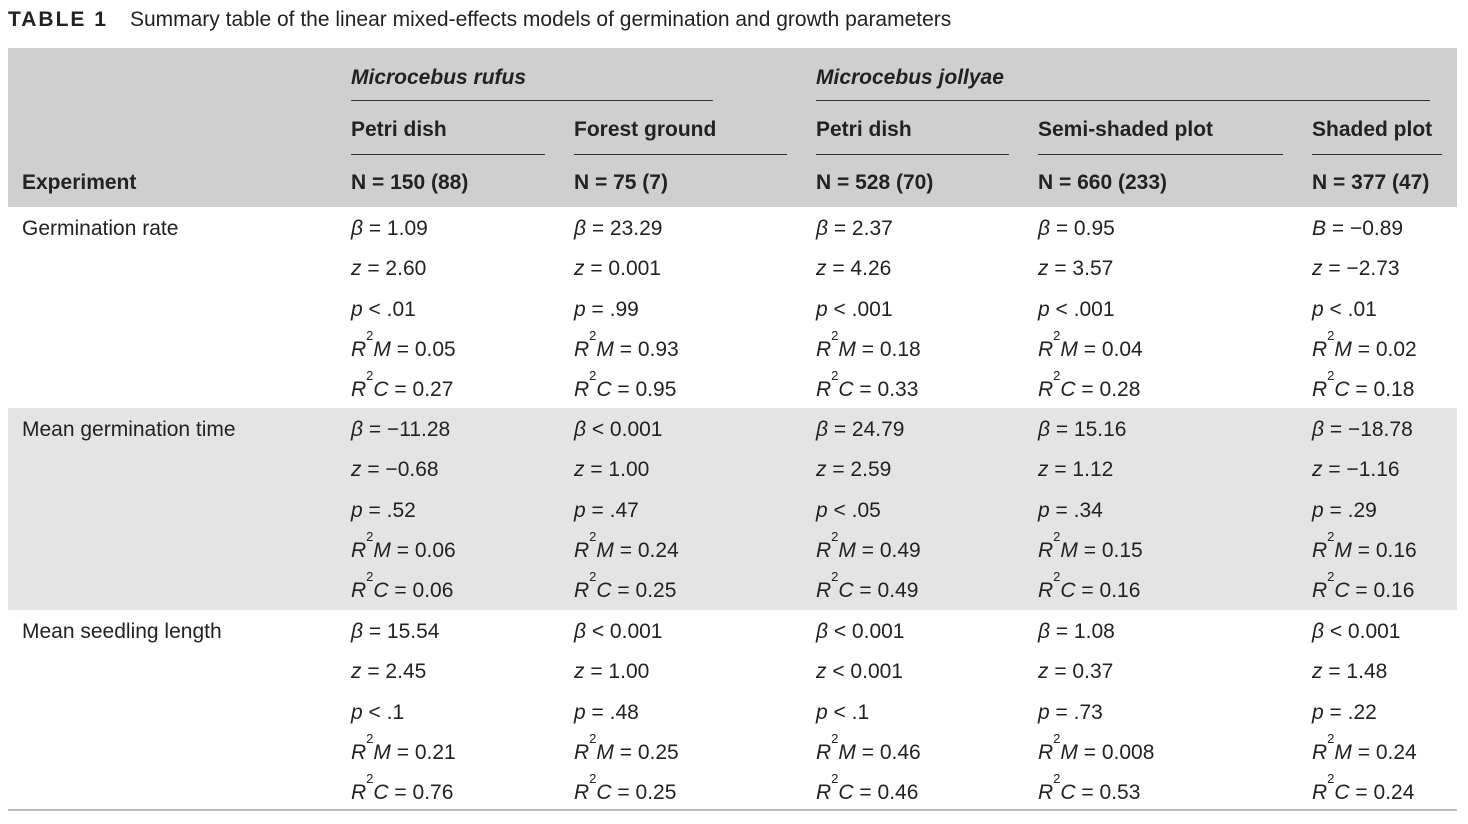 The width and height of the screenshot is (1468, 824). I want to click on stat-cell: β = 2.37, so click(854, 229).